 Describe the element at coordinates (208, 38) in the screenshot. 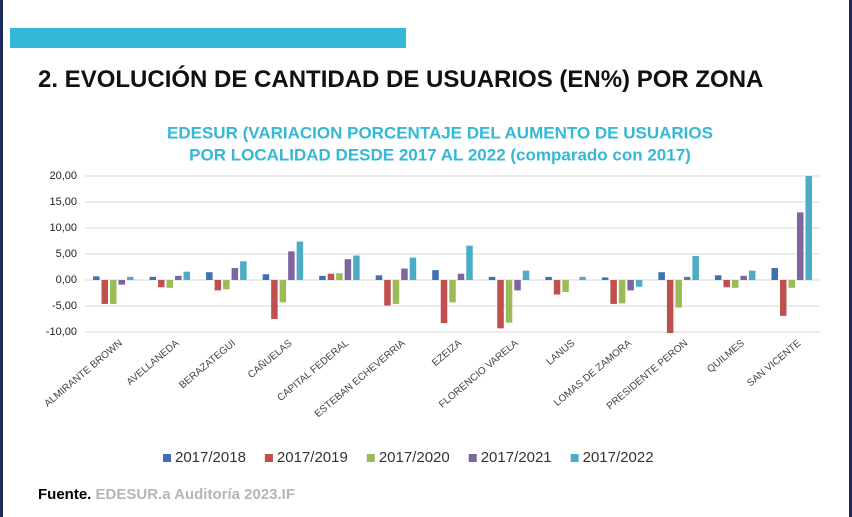

I see `accent-band` at that location.